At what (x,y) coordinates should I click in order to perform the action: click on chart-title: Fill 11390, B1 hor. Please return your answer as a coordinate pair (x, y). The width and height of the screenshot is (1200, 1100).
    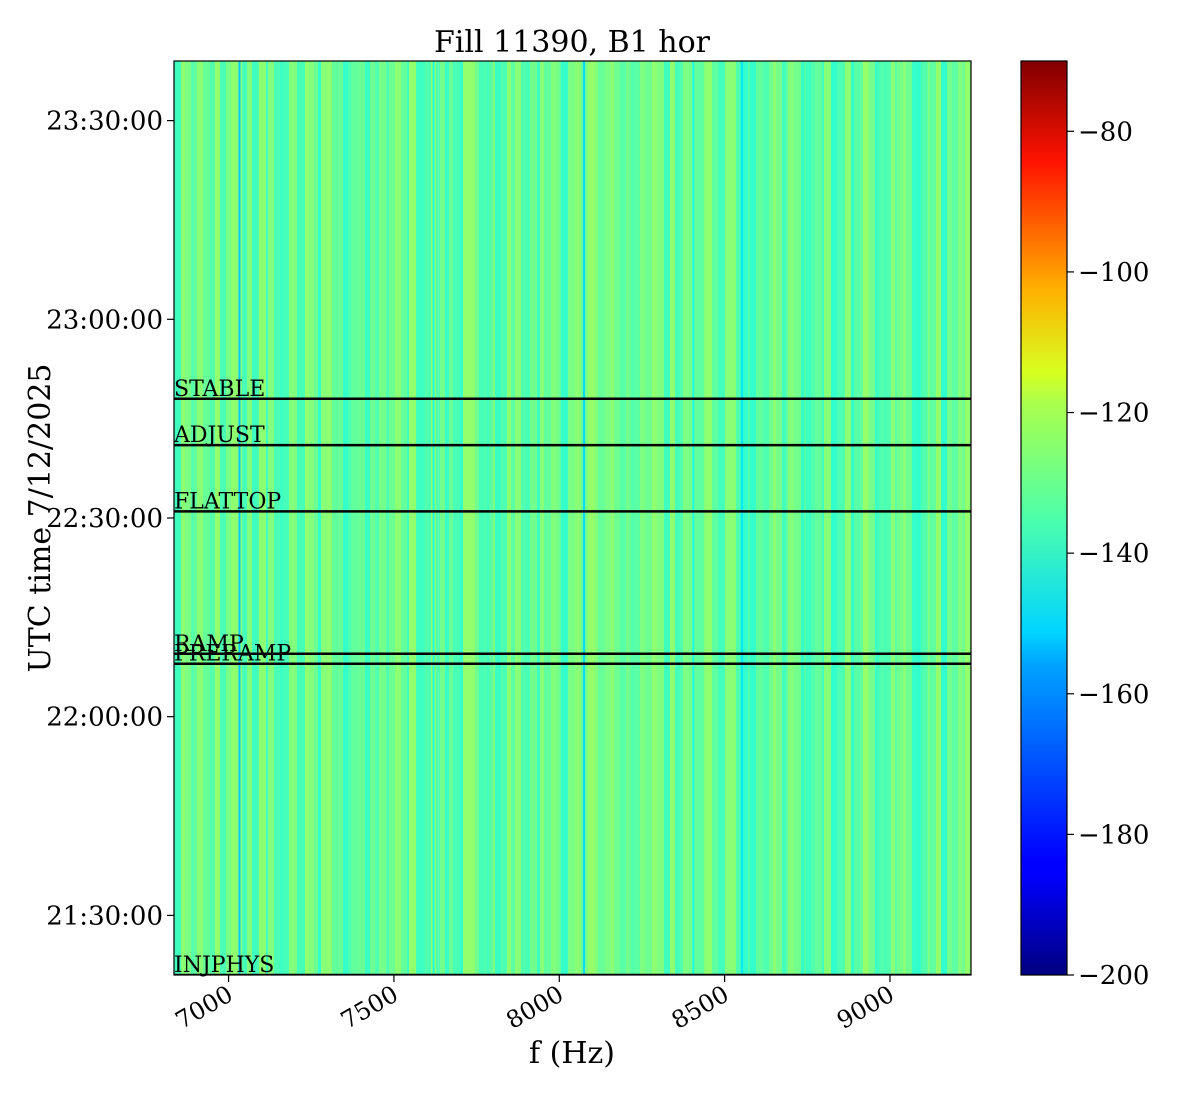
    Looking at the image, I should click on (572, 42).